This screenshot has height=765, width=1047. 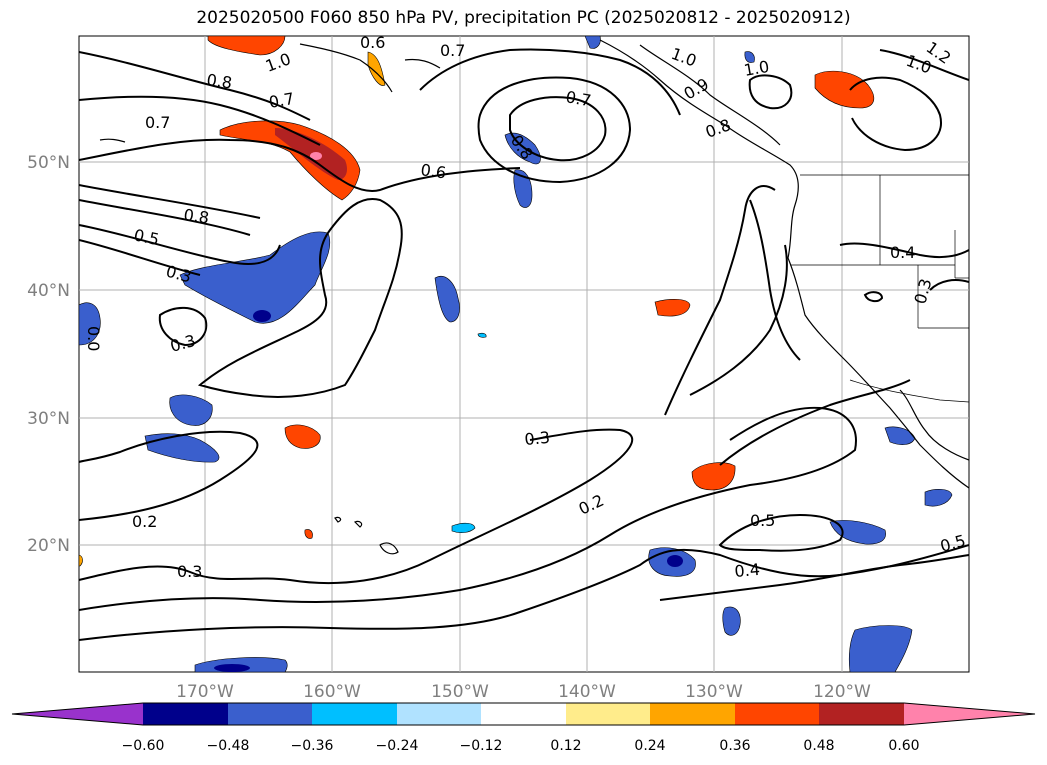 I want to click on colorbar-segments, so click(x=523, y=714).